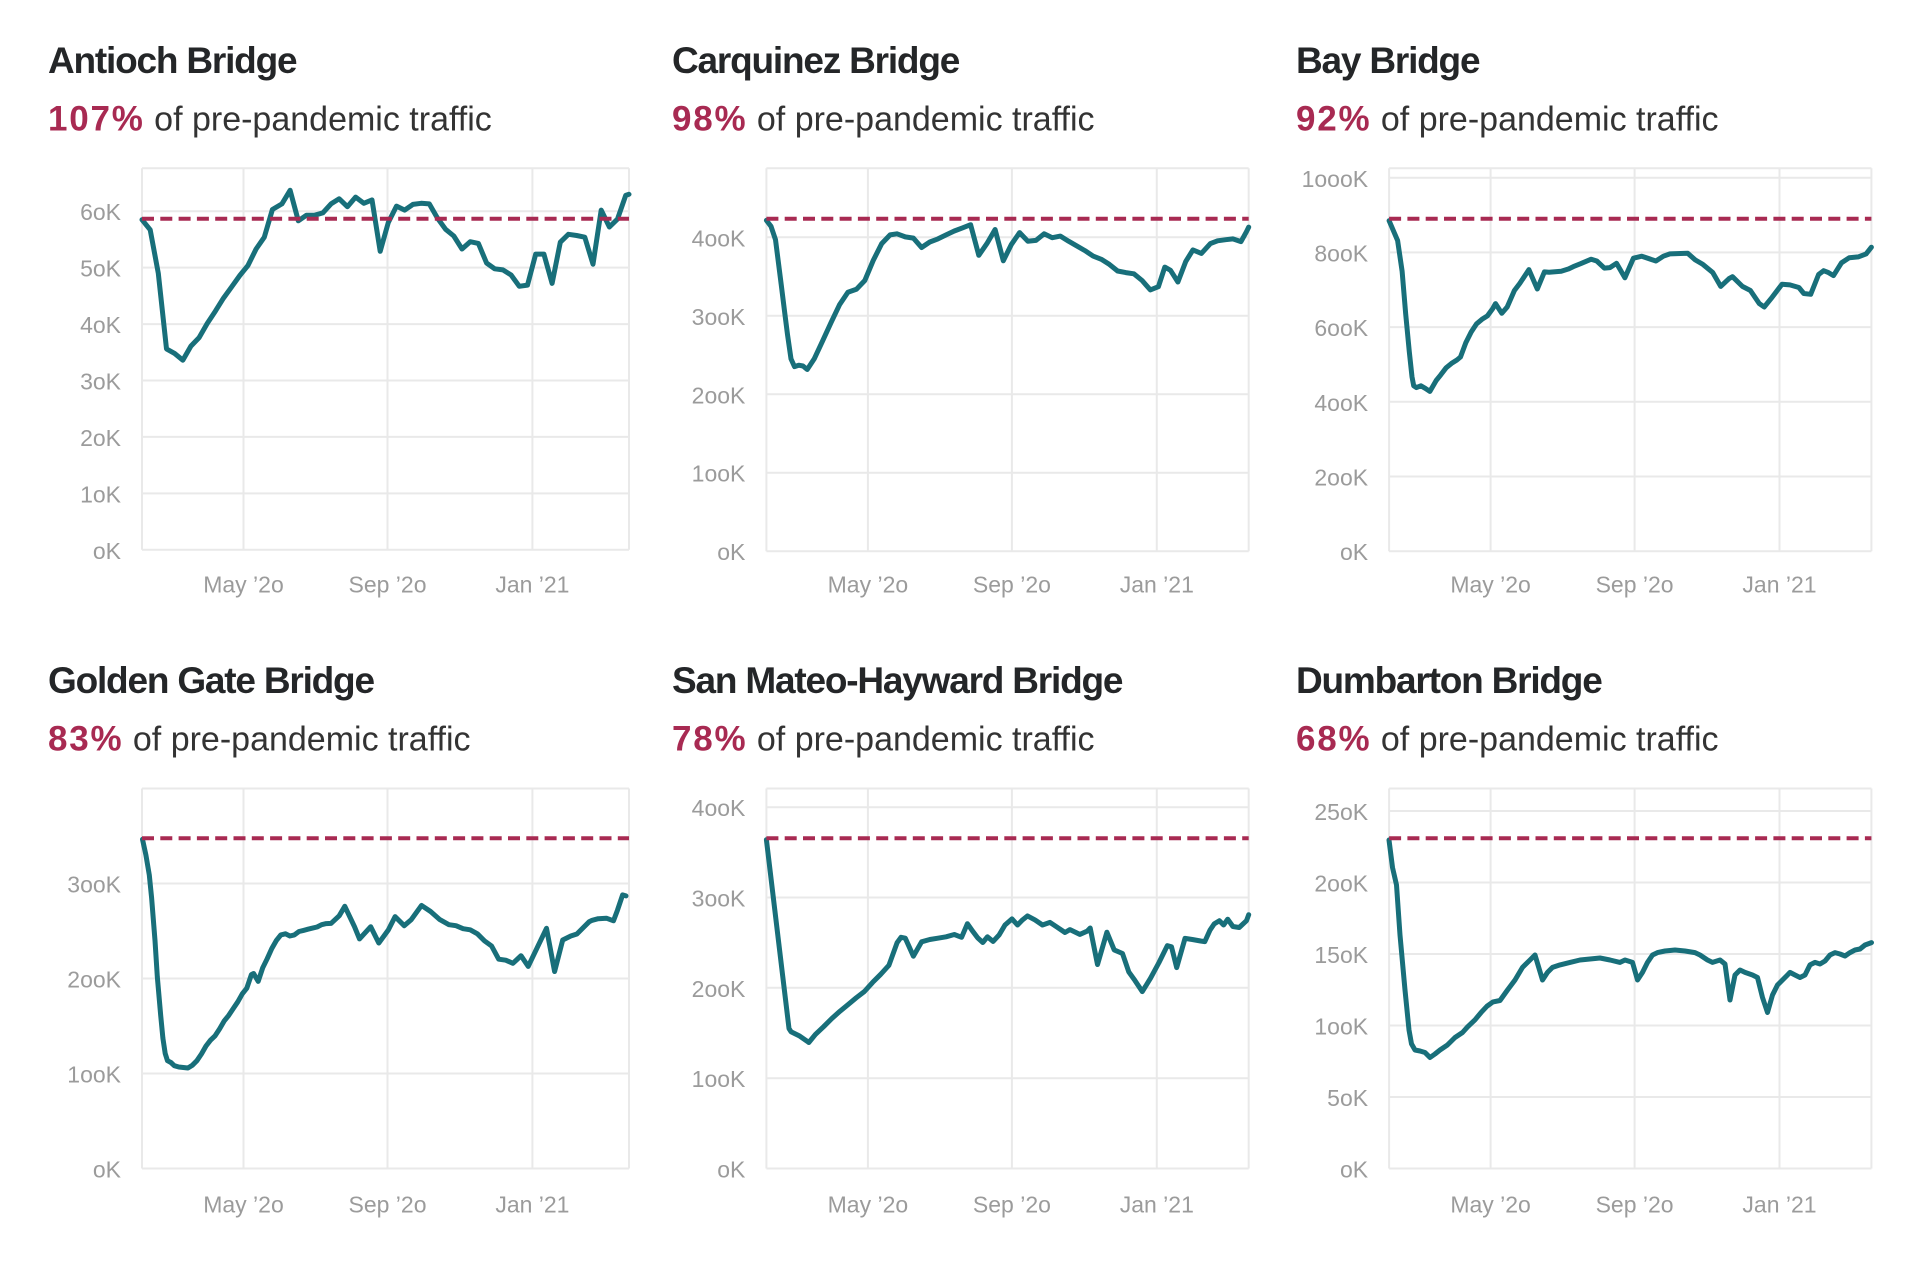 This screenshot has width=1920, height=1285. I want to click on svg-text: 78% of pre-pandemic traffic, so click(883, 739).